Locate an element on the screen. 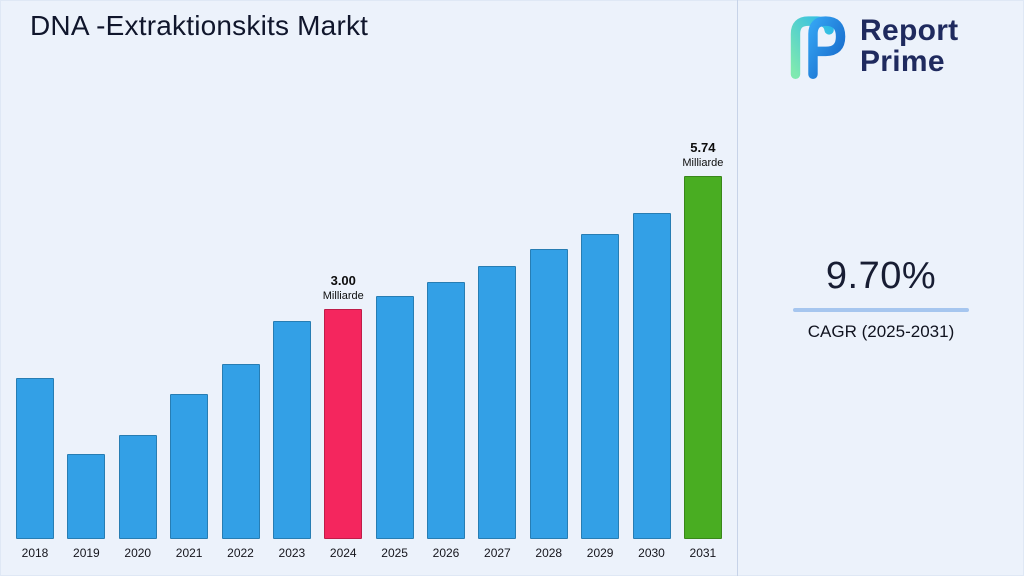  x-axis-label-2030: 2030 is located at coordinates (651, 553).